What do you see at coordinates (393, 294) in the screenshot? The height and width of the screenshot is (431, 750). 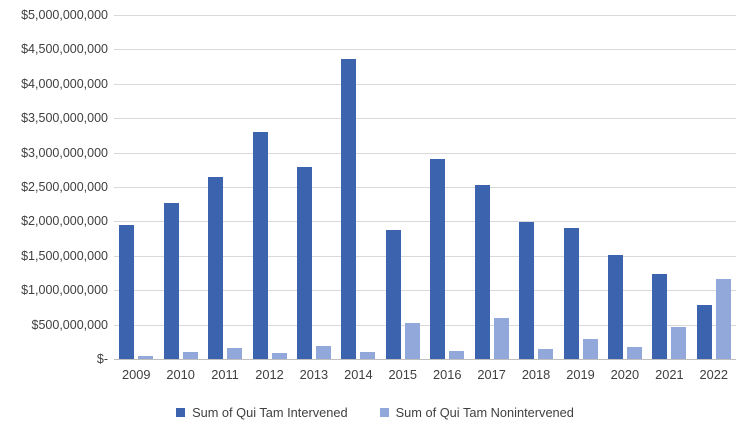 I see `bar-intervened-2015` at bounding box center [393, 294].